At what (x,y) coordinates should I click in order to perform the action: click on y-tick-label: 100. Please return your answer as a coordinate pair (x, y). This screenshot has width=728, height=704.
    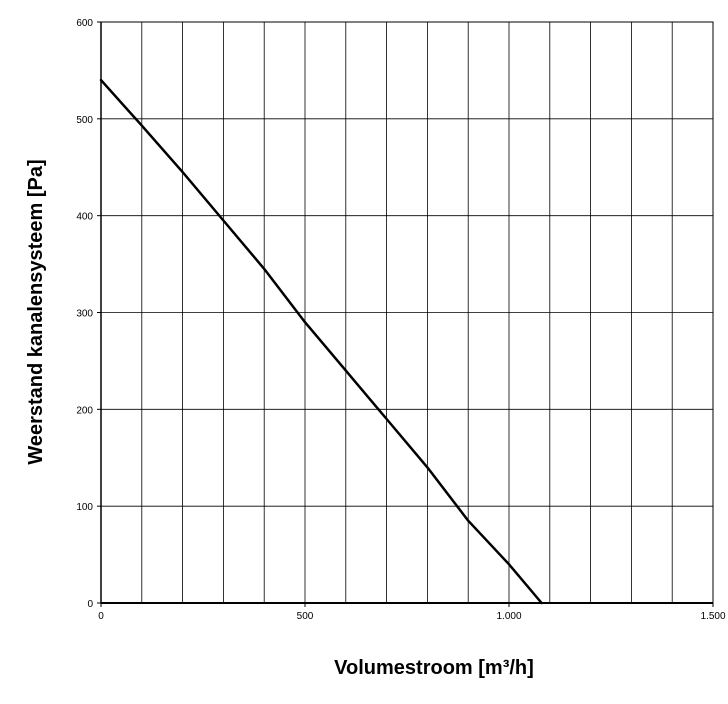
    Looking at the image, I should click on (84, 507).